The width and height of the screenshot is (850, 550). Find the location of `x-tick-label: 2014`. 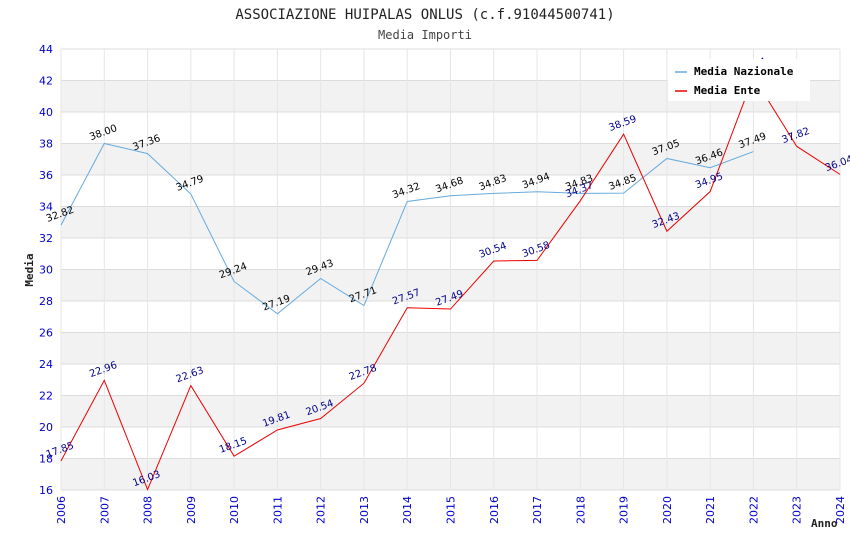

x-tick-label: 2014 is located at coordinates (407, 510).